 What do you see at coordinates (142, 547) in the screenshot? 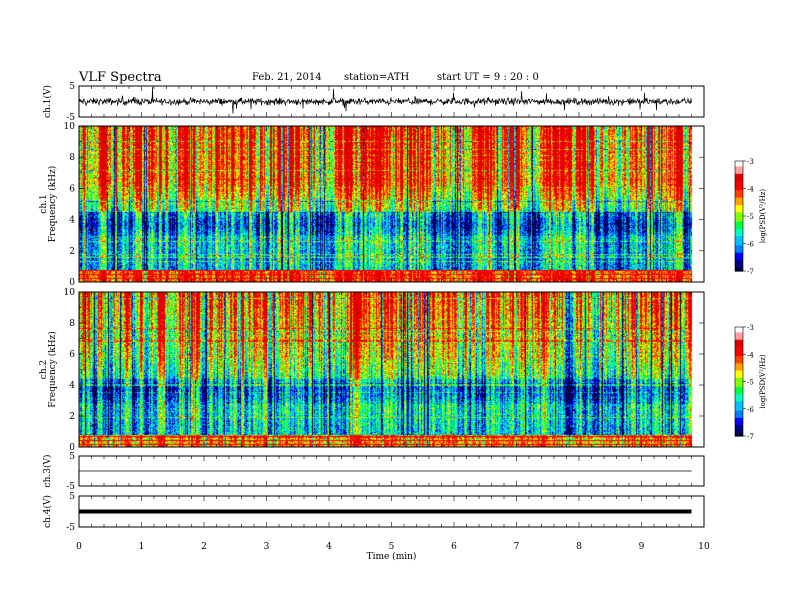
I see `x-tick-label: 1` at bounding box center [142, 547].